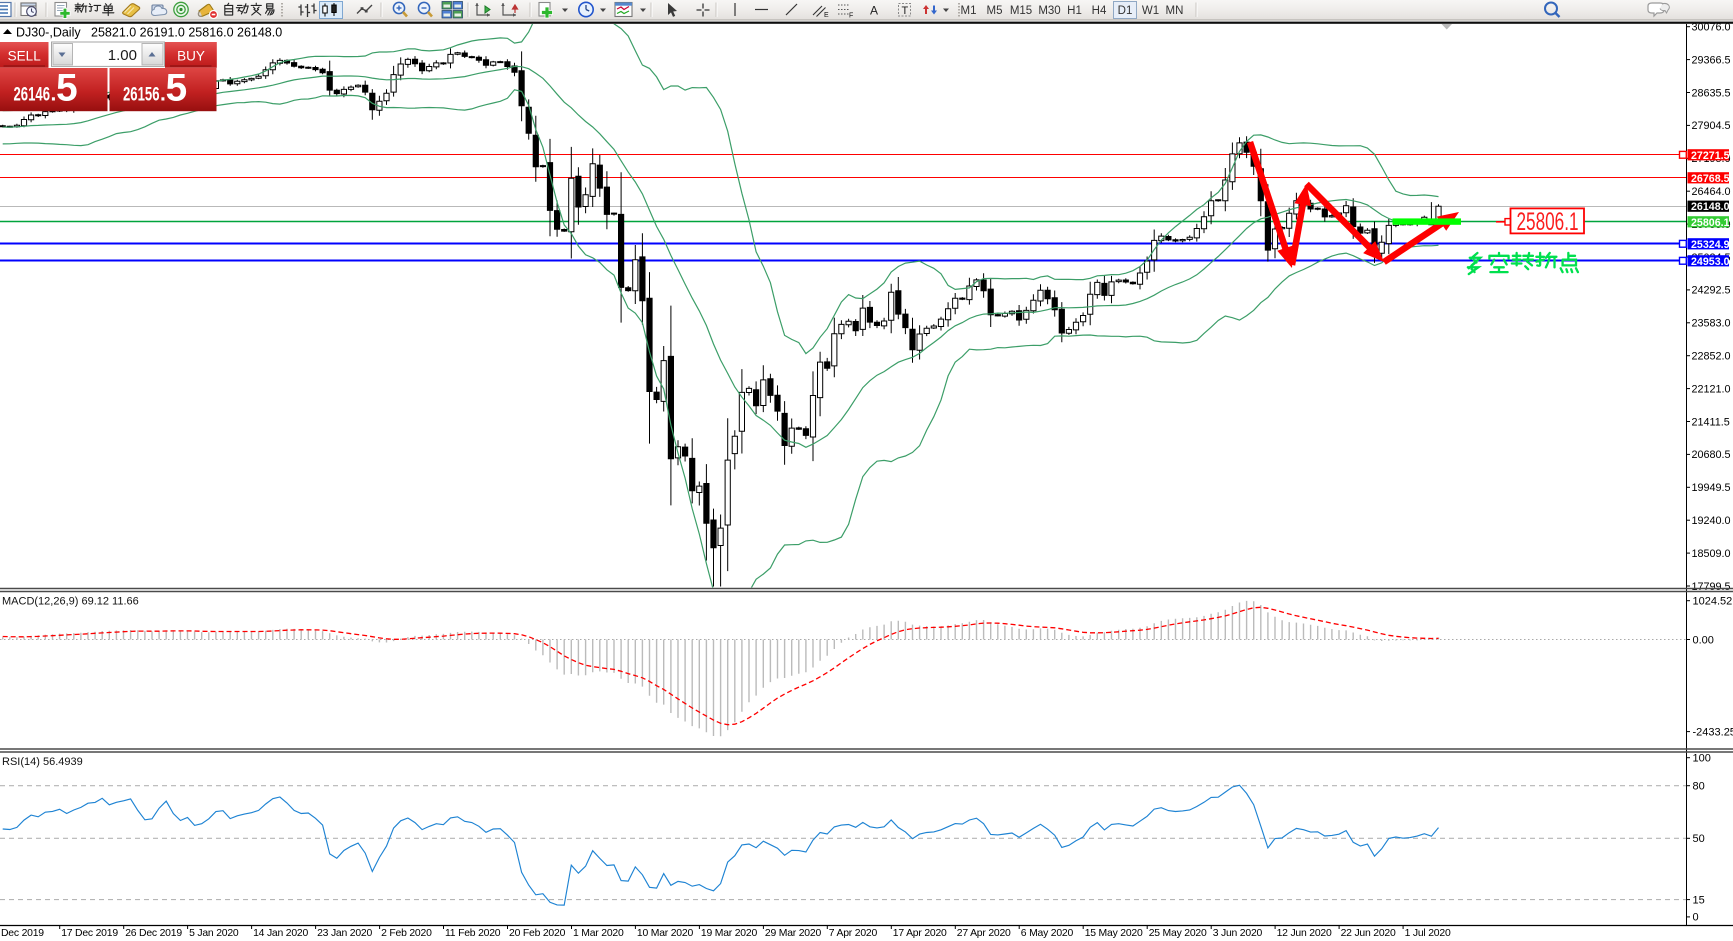  What do you see at coordinates (969, 11) in the screenshot?
I see `svg-text: M1` at bounding box center [969, 11].